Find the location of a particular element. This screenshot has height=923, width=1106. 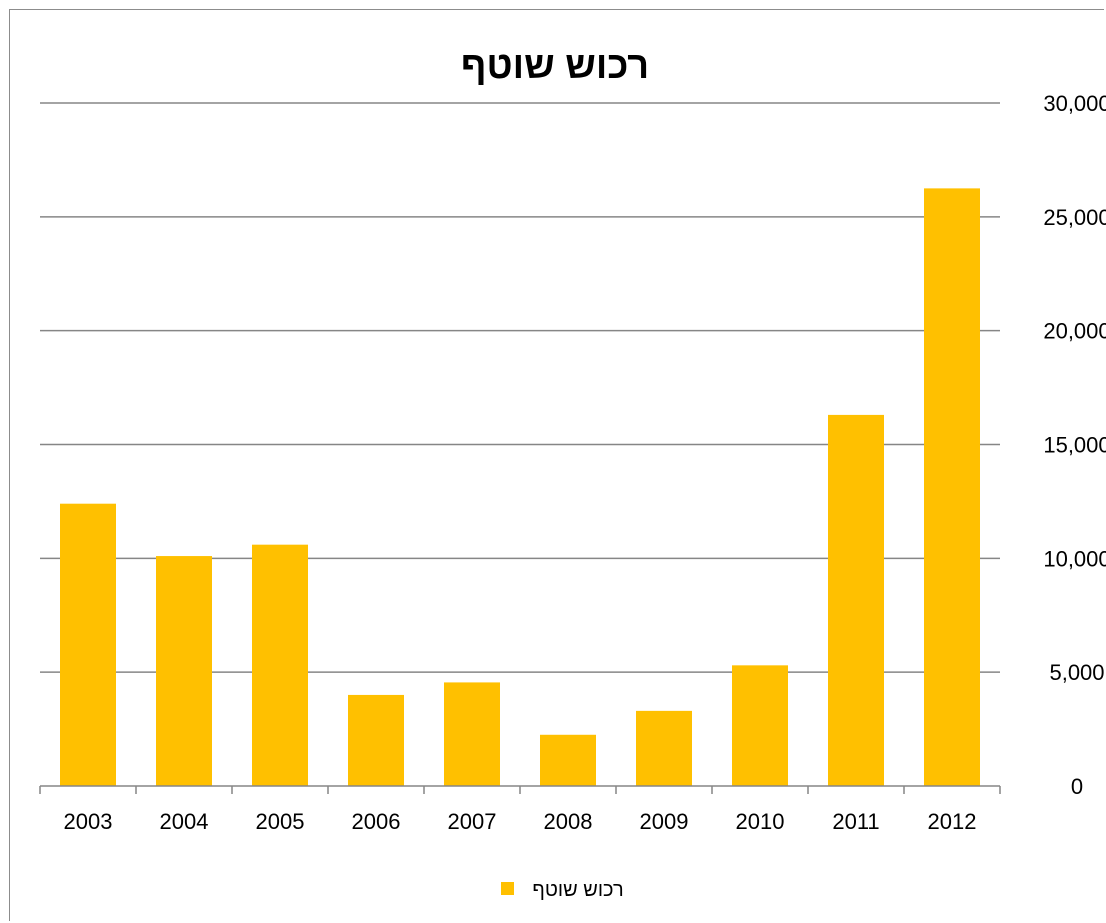

x-tick-label: 2008 is located at coordinates (568, 821).